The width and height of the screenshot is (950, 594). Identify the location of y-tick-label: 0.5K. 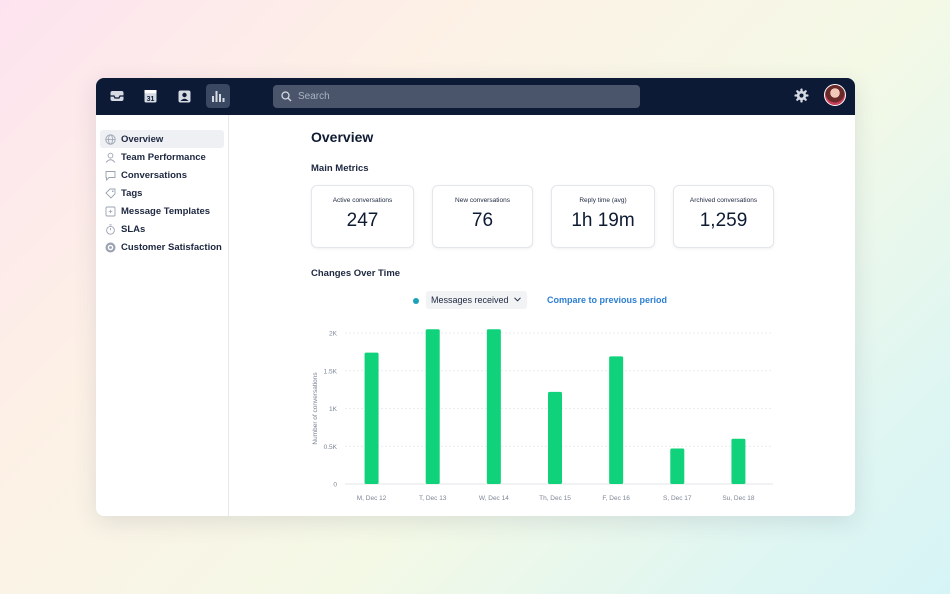
(331, 447).